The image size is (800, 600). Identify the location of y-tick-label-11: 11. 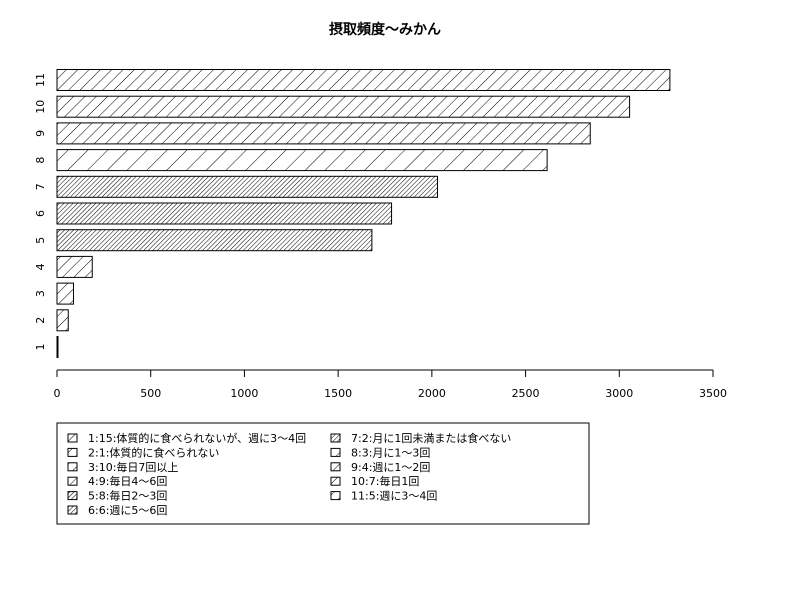
(40, 80).